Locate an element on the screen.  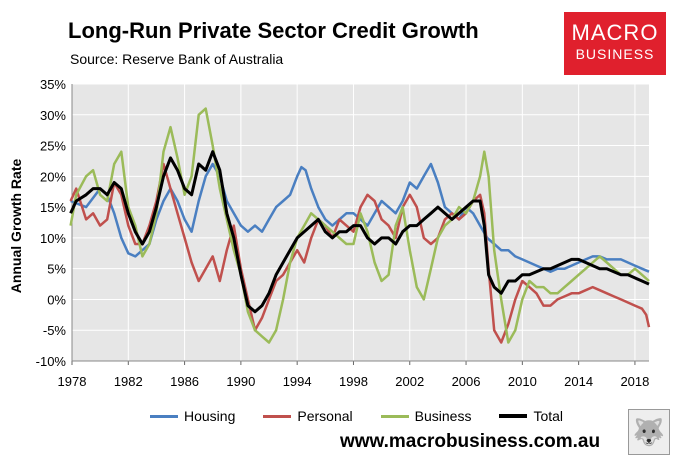
x-tick-label: 2010 is located at coordinates (522, 381).